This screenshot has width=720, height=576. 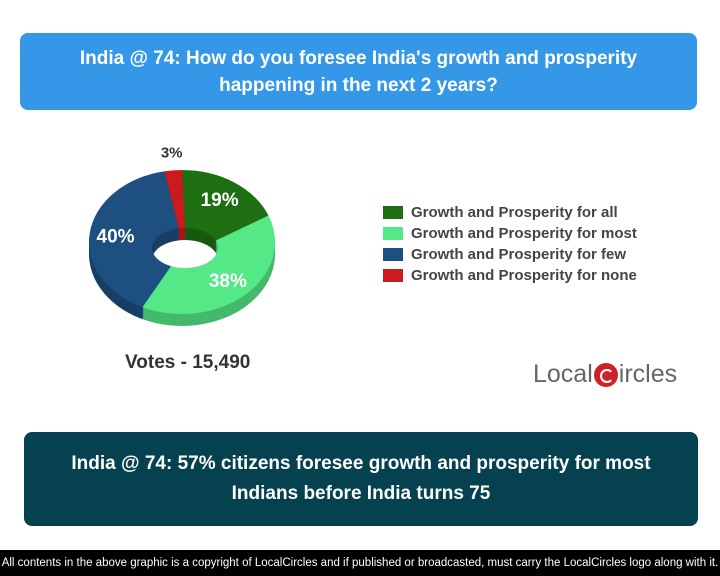 I want to click on data-label: 38%, so click(x=228, y=281).